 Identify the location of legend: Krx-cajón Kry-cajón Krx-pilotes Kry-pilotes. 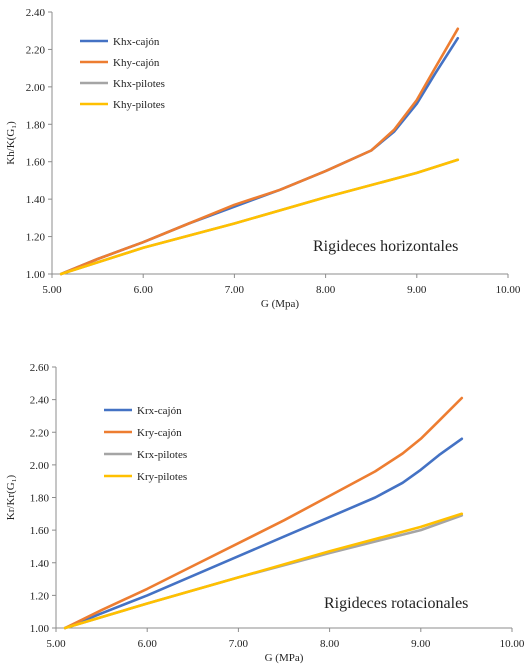
(145, 444).